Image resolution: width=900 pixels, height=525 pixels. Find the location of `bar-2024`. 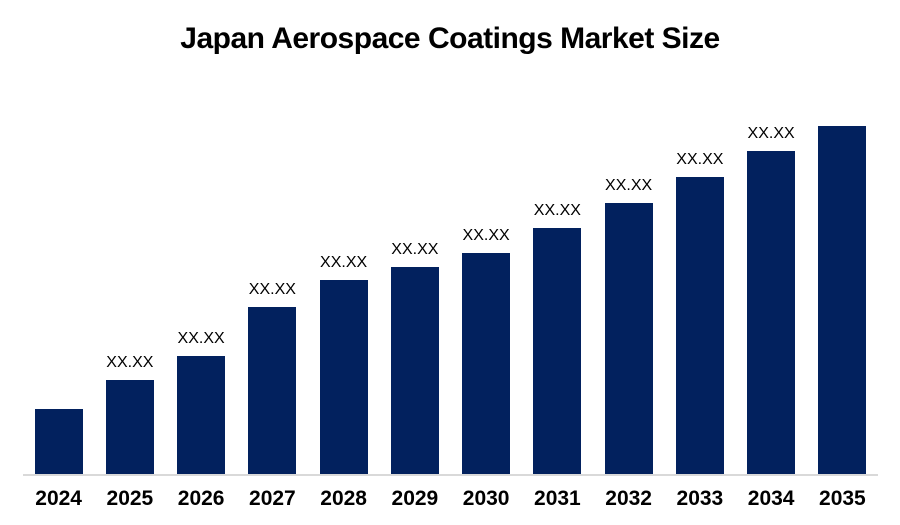

bar-2024 is located at coordinates (58, 441).